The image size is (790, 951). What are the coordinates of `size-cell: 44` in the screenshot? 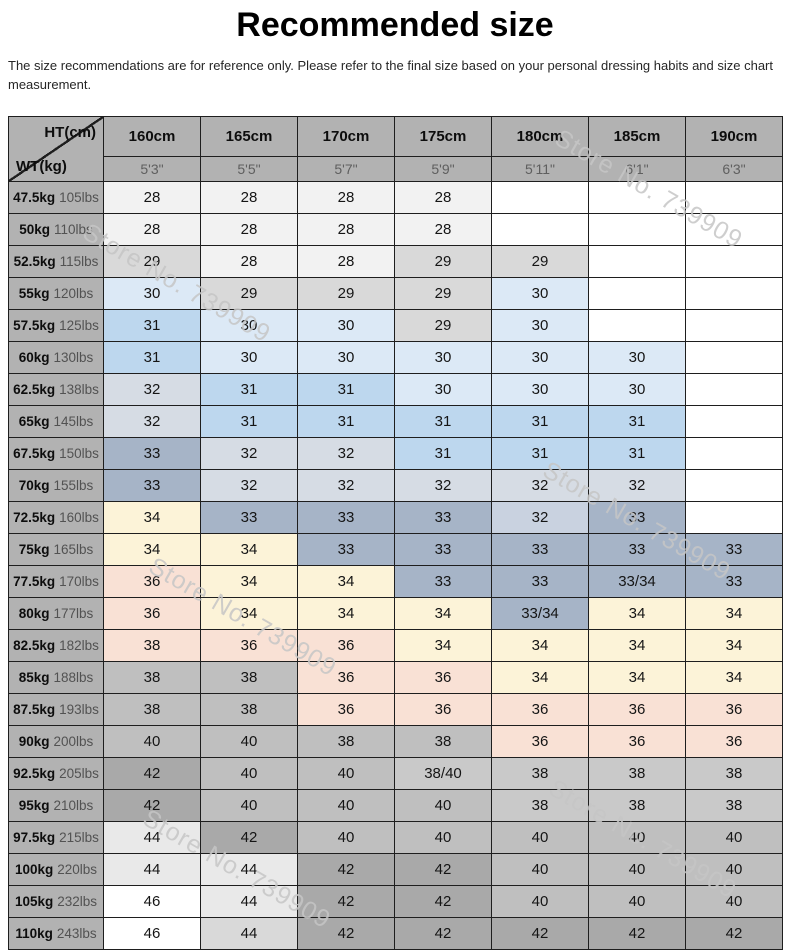 It's located at (152, 870).